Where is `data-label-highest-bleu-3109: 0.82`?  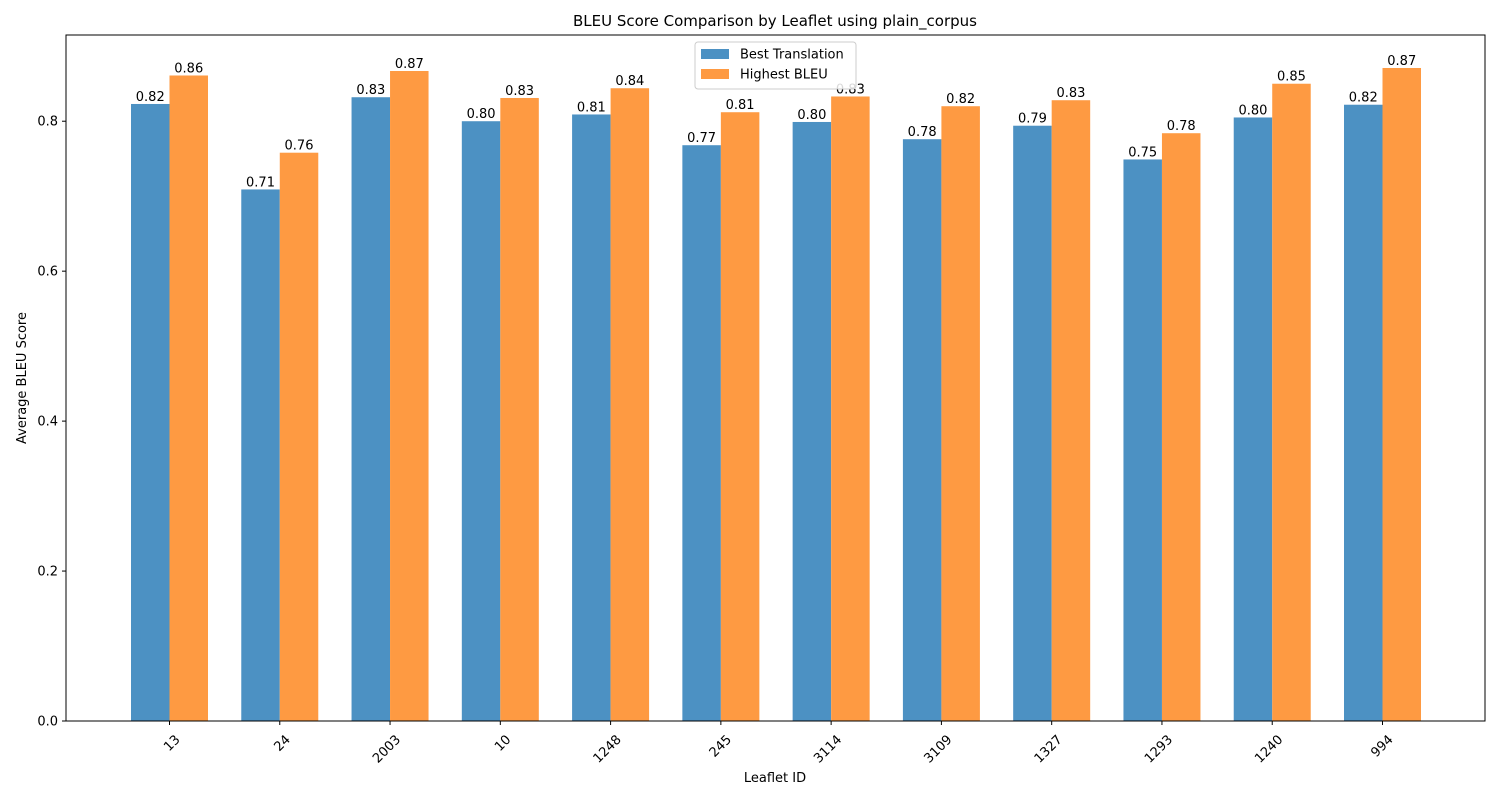 data-label-highest-bleu-3109: 0.82 is located at coordinates (960, 99).